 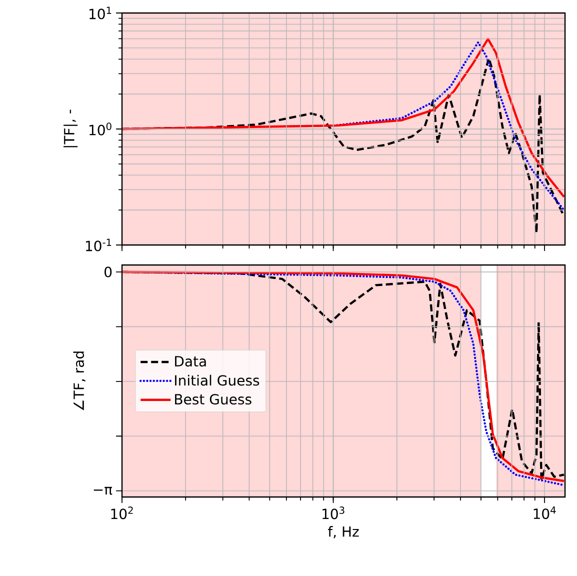 What do you see at coordinates (108, 272) in the screenshot?
I see `y-tick-label: 0` at bounding box center [108, 272].